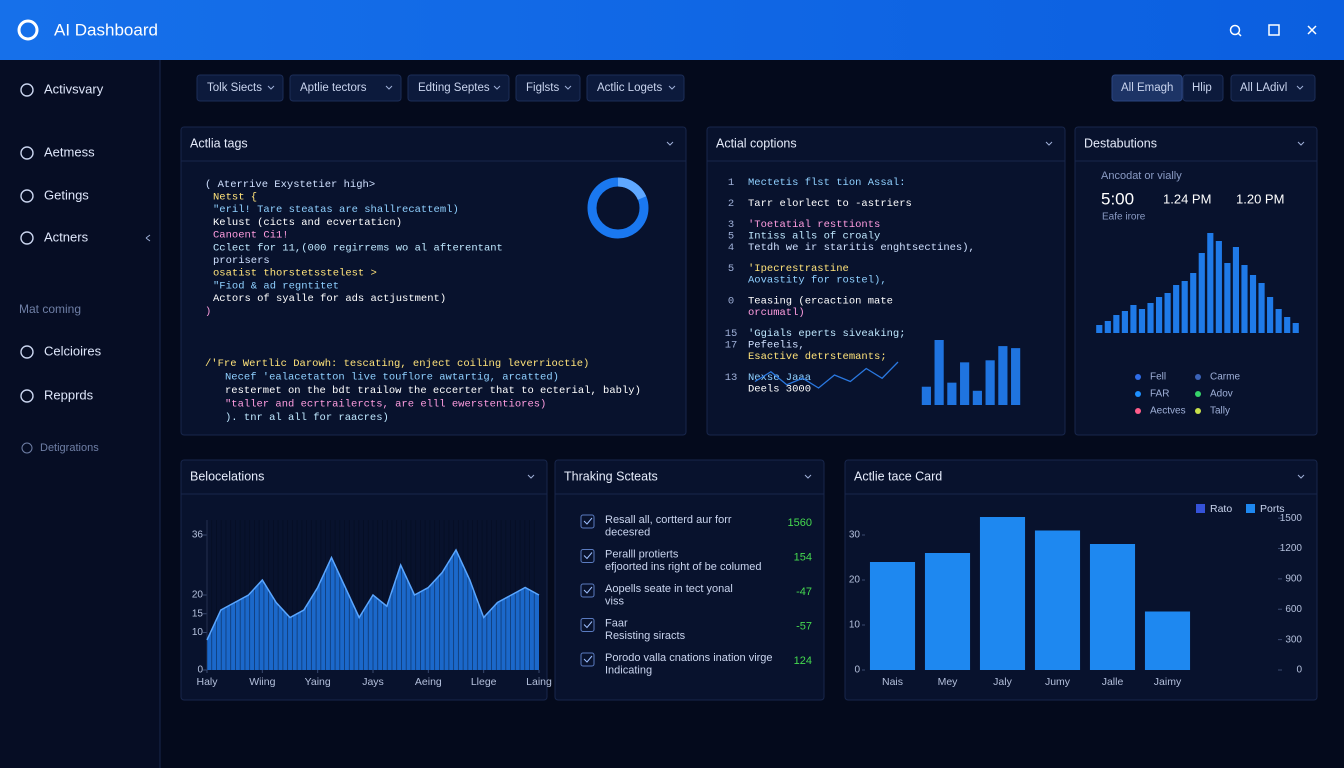 Image resolution: width=1344 pixels, height=768 pixels. Describe the element at coordinates (683, 567) in the screenshot. I see `item-text: efjoorted ins right of be columed` at that location.